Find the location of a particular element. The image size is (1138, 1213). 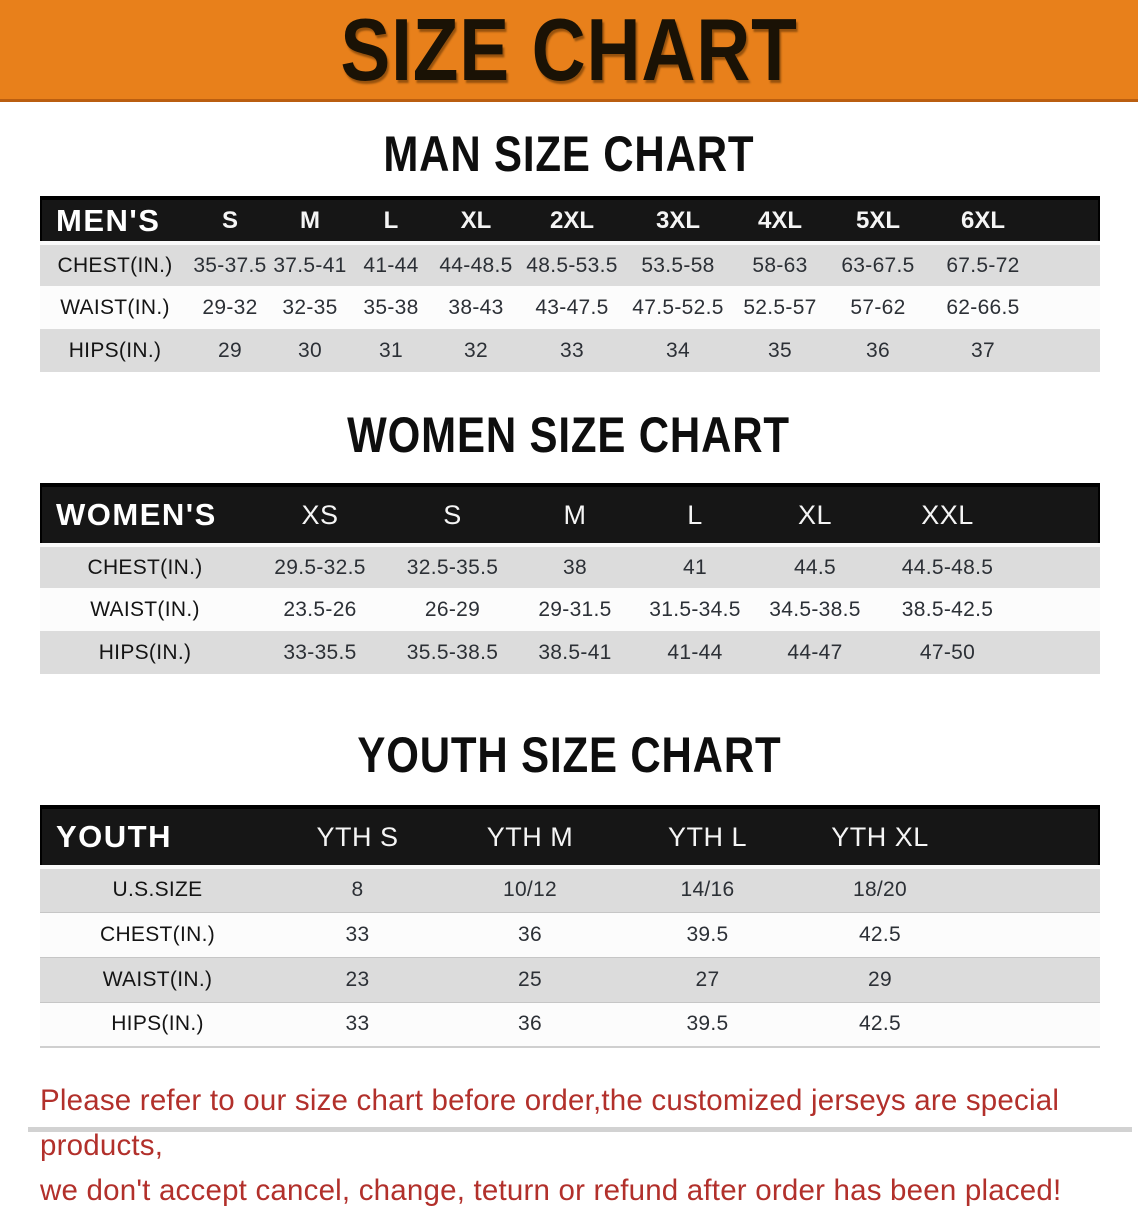

size-value: 8 is located at coordinates (357, 890).